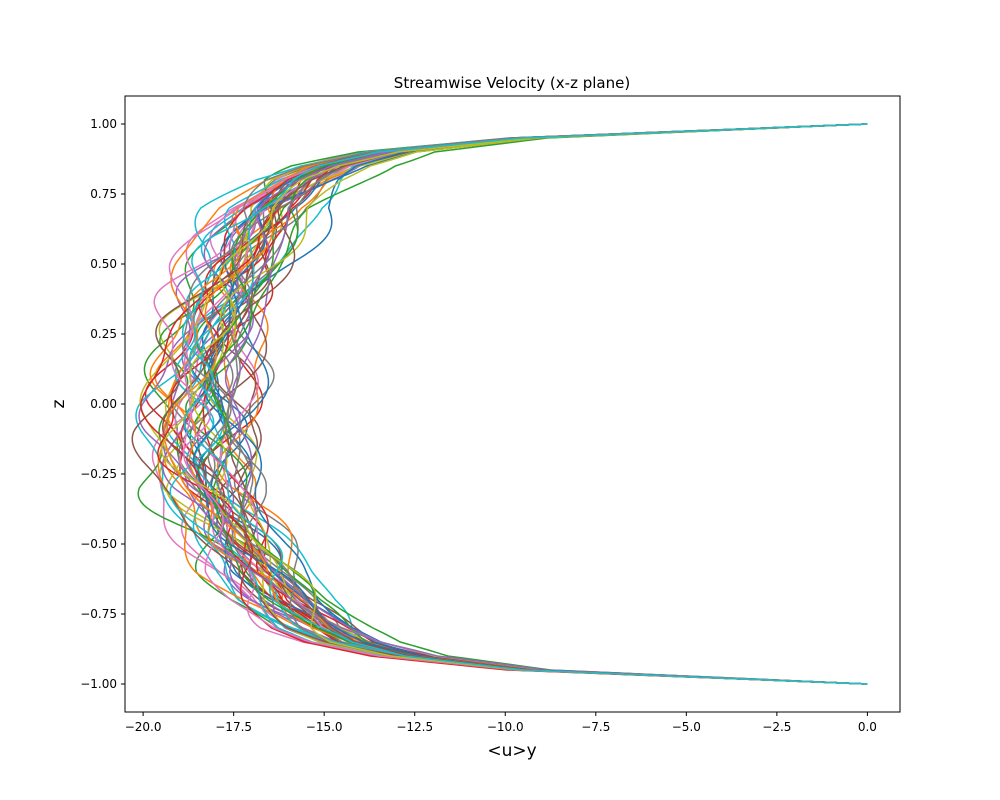 This screenshot has height=800, width=1000. Describe the element at coordinates (324, 727) in the screenshot. I see `x-tick-label: −15.0` at that location.